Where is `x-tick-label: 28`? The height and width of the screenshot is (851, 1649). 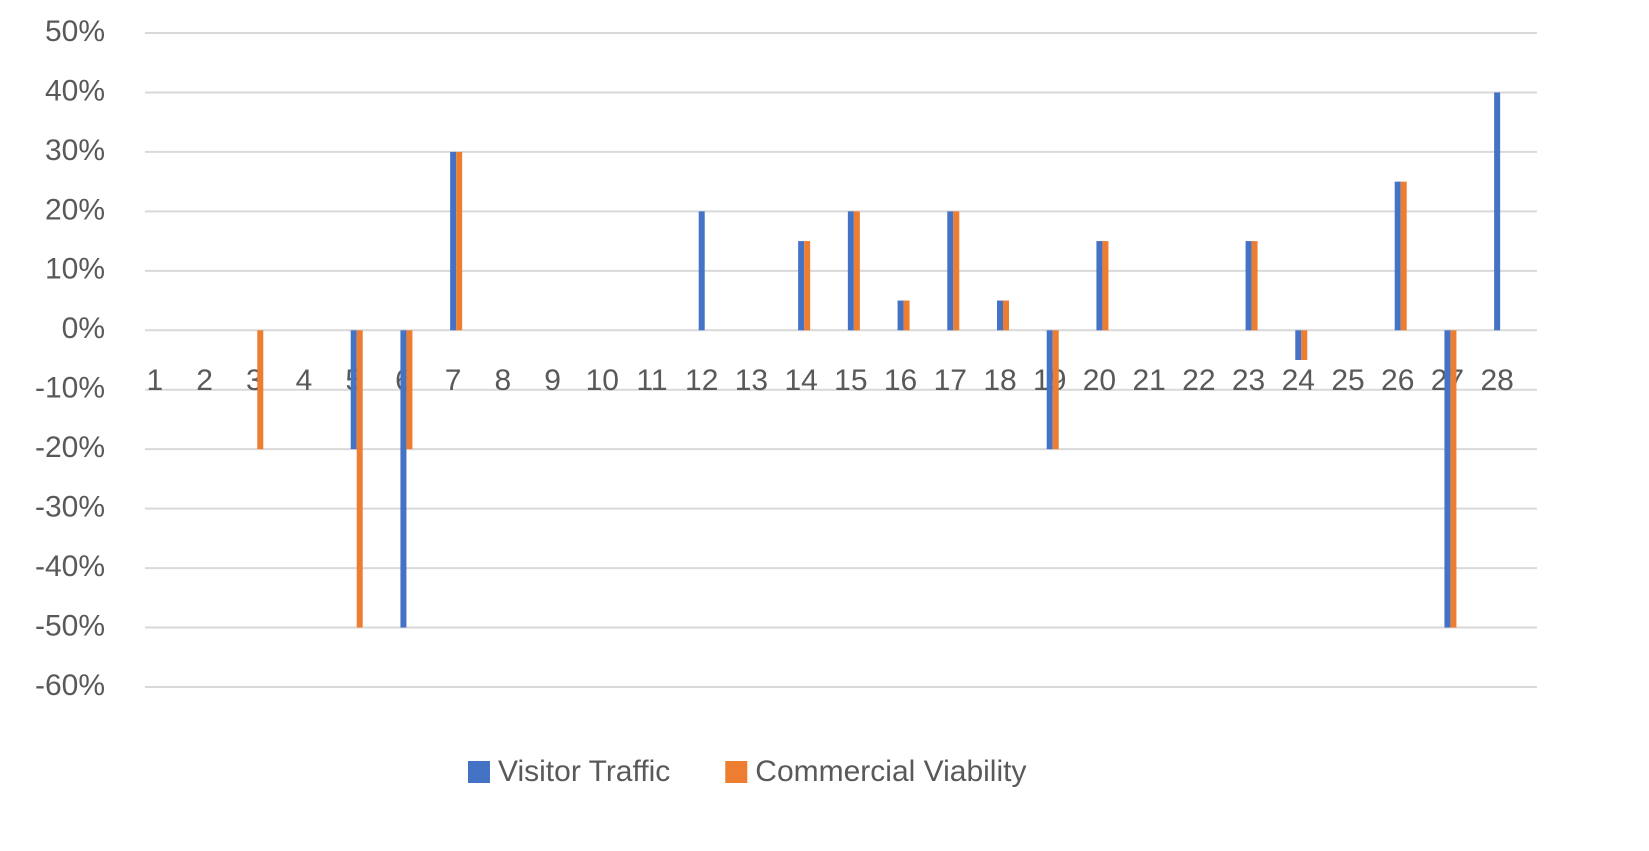
x-tick-label: 28 is located at coordinates (1496, 380).